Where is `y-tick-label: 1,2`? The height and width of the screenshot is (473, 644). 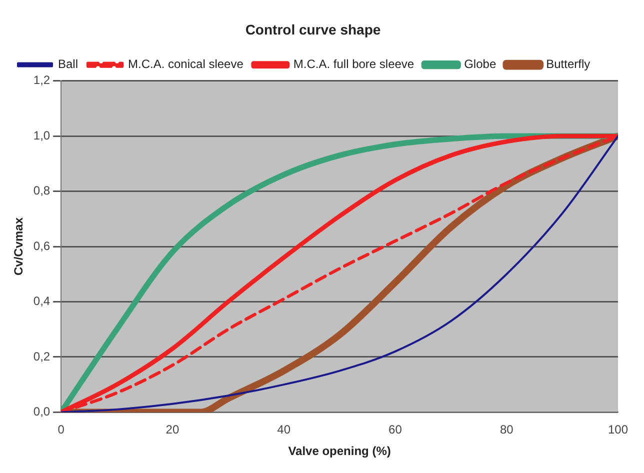 y-tick-label: 1,2 is located at coordinates (41, 80).